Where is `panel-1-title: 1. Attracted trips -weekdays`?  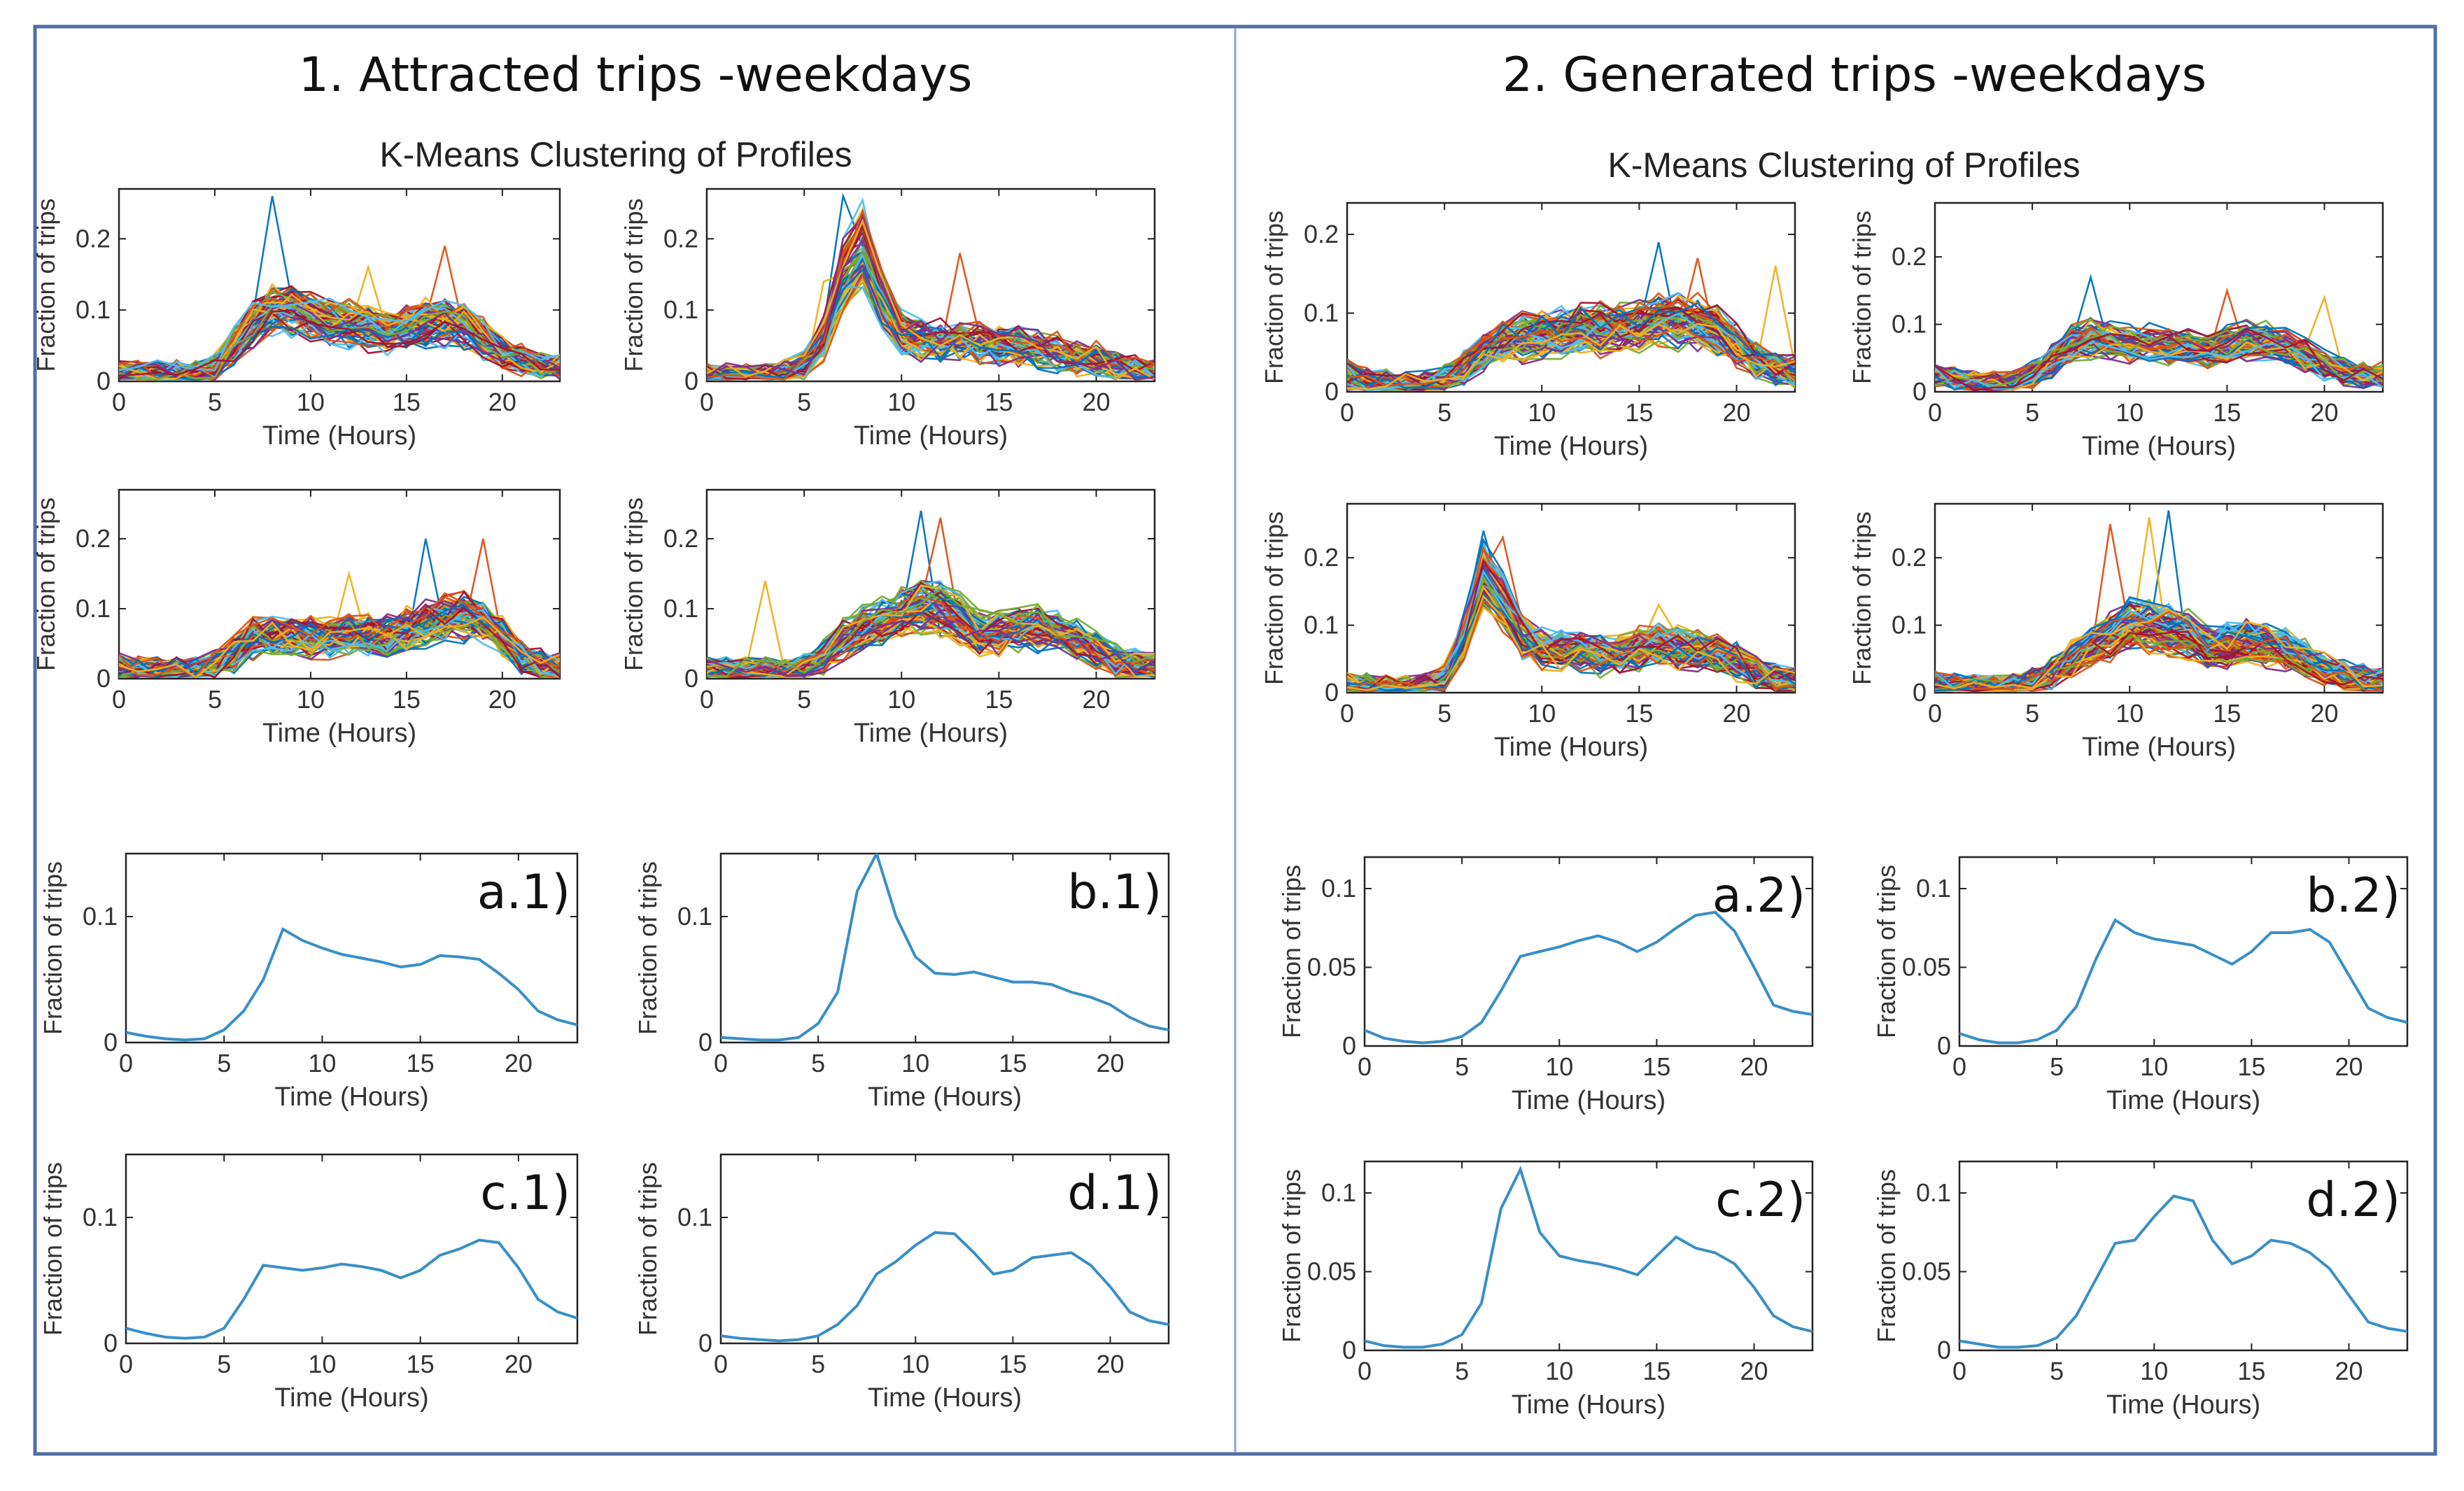 panel-1-title: 1. Attracted trips -weekdays is located at coordinates (636, 75).